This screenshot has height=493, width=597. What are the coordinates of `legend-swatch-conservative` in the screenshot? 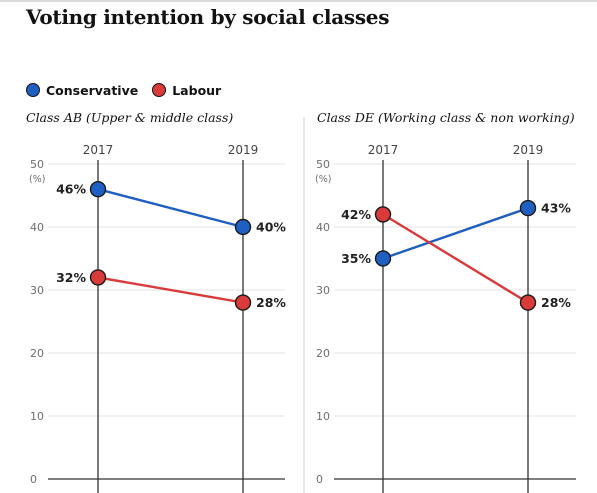 It's located at (33, 90).